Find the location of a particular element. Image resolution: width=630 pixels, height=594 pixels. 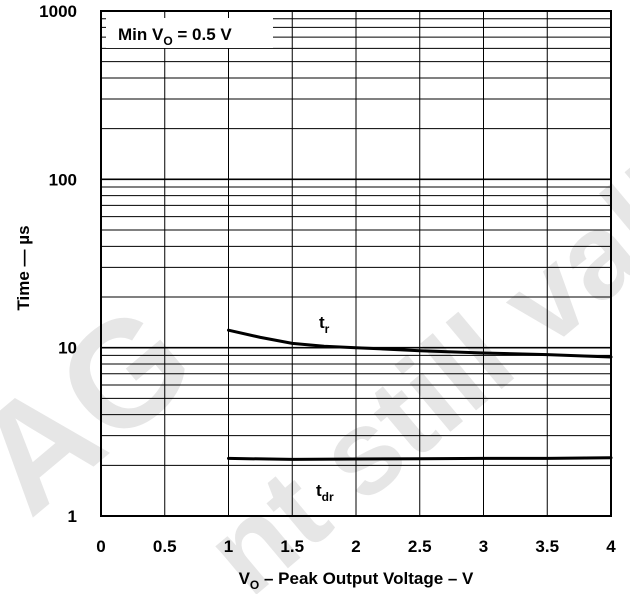

condition-box is located at coordinates (189, 33).